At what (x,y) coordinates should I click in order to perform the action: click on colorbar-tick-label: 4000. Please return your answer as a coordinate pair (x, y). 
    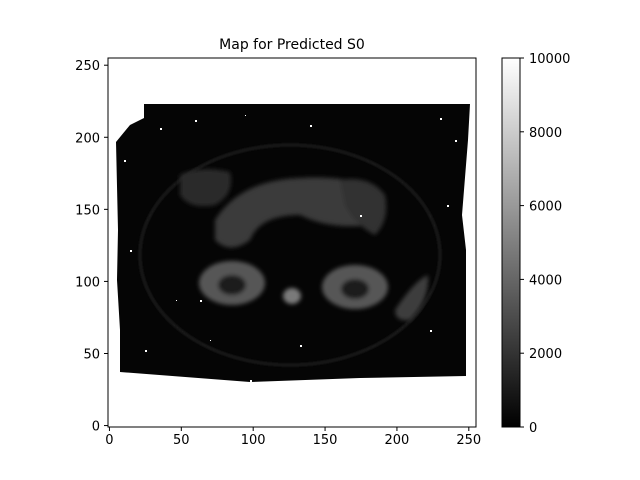
    Looking at the image, I should click on (545, 280).